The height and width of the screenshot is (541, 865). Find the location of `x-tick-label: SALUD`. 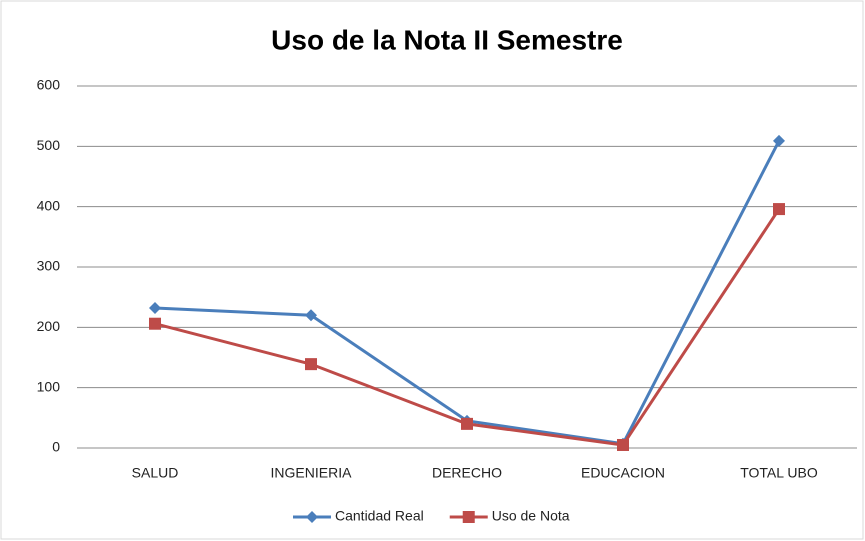

x-tick-label: SALUD is located at coordinates (155, 473).